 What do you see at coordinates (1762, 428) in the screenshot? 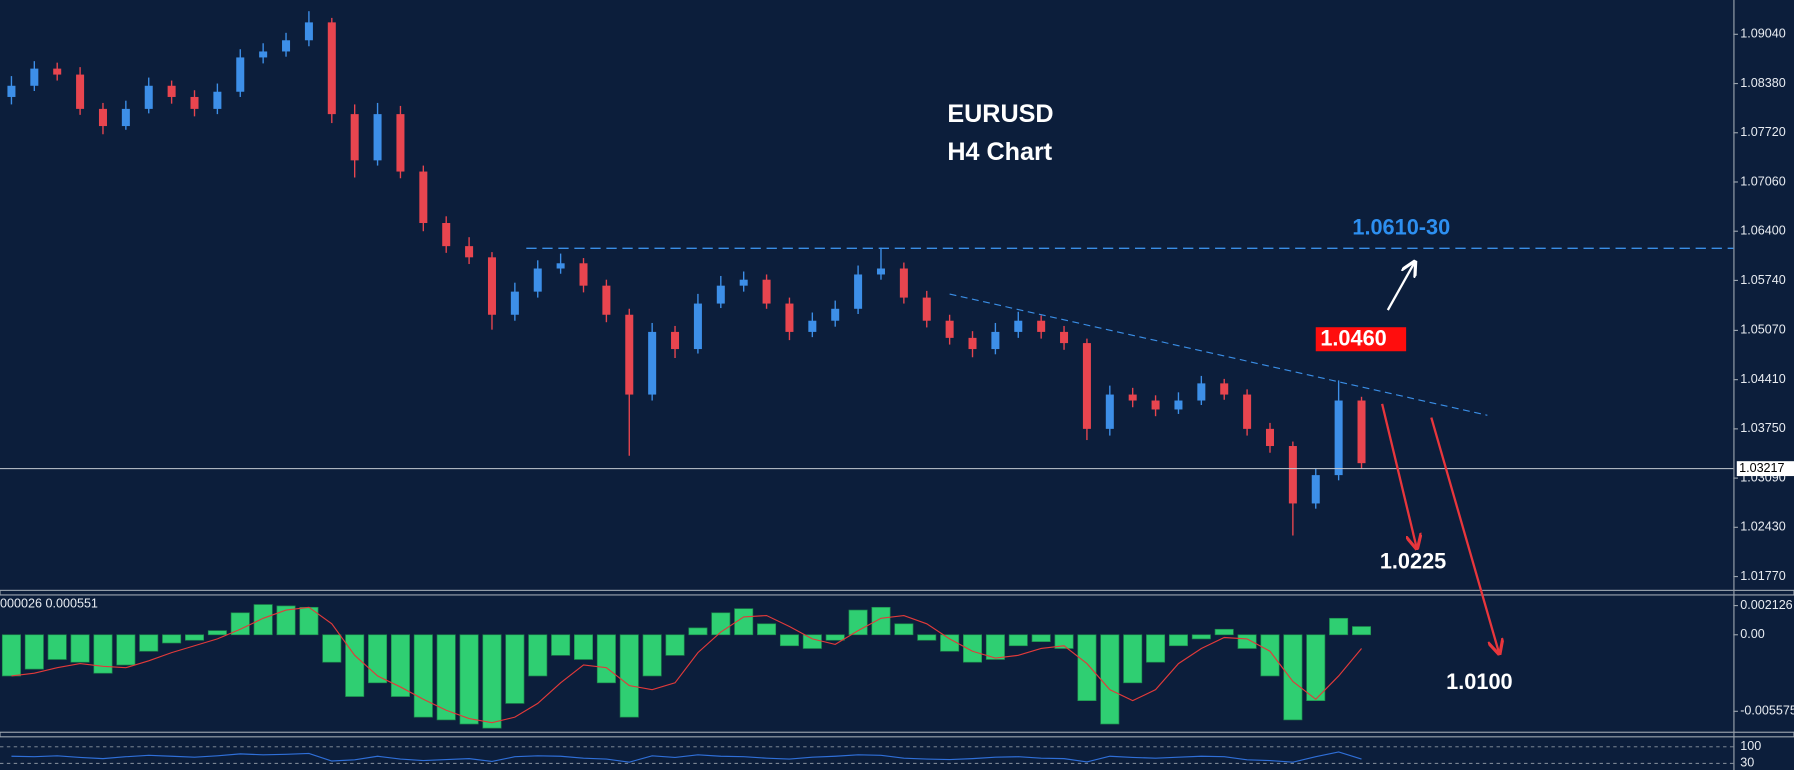
I see `y-tick-label: 1.03750` at bounding box center [1762, 428].